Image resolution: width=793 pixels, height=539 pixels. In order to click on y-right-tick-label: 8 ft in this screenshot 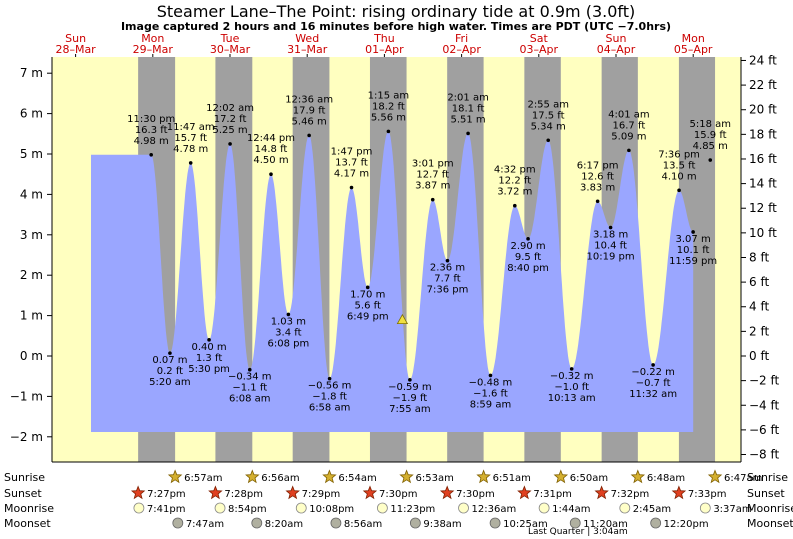, I will do `click(759, 257)`.